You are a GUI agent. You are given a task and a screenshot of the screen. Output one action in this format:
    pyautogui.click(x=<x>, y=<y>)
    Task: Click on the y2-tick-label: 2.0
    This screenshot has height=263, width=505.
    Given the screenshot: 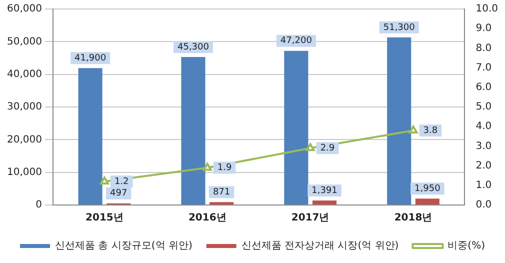 What is the action you would take?
    pyautogui.click(x=484, y=166)
    